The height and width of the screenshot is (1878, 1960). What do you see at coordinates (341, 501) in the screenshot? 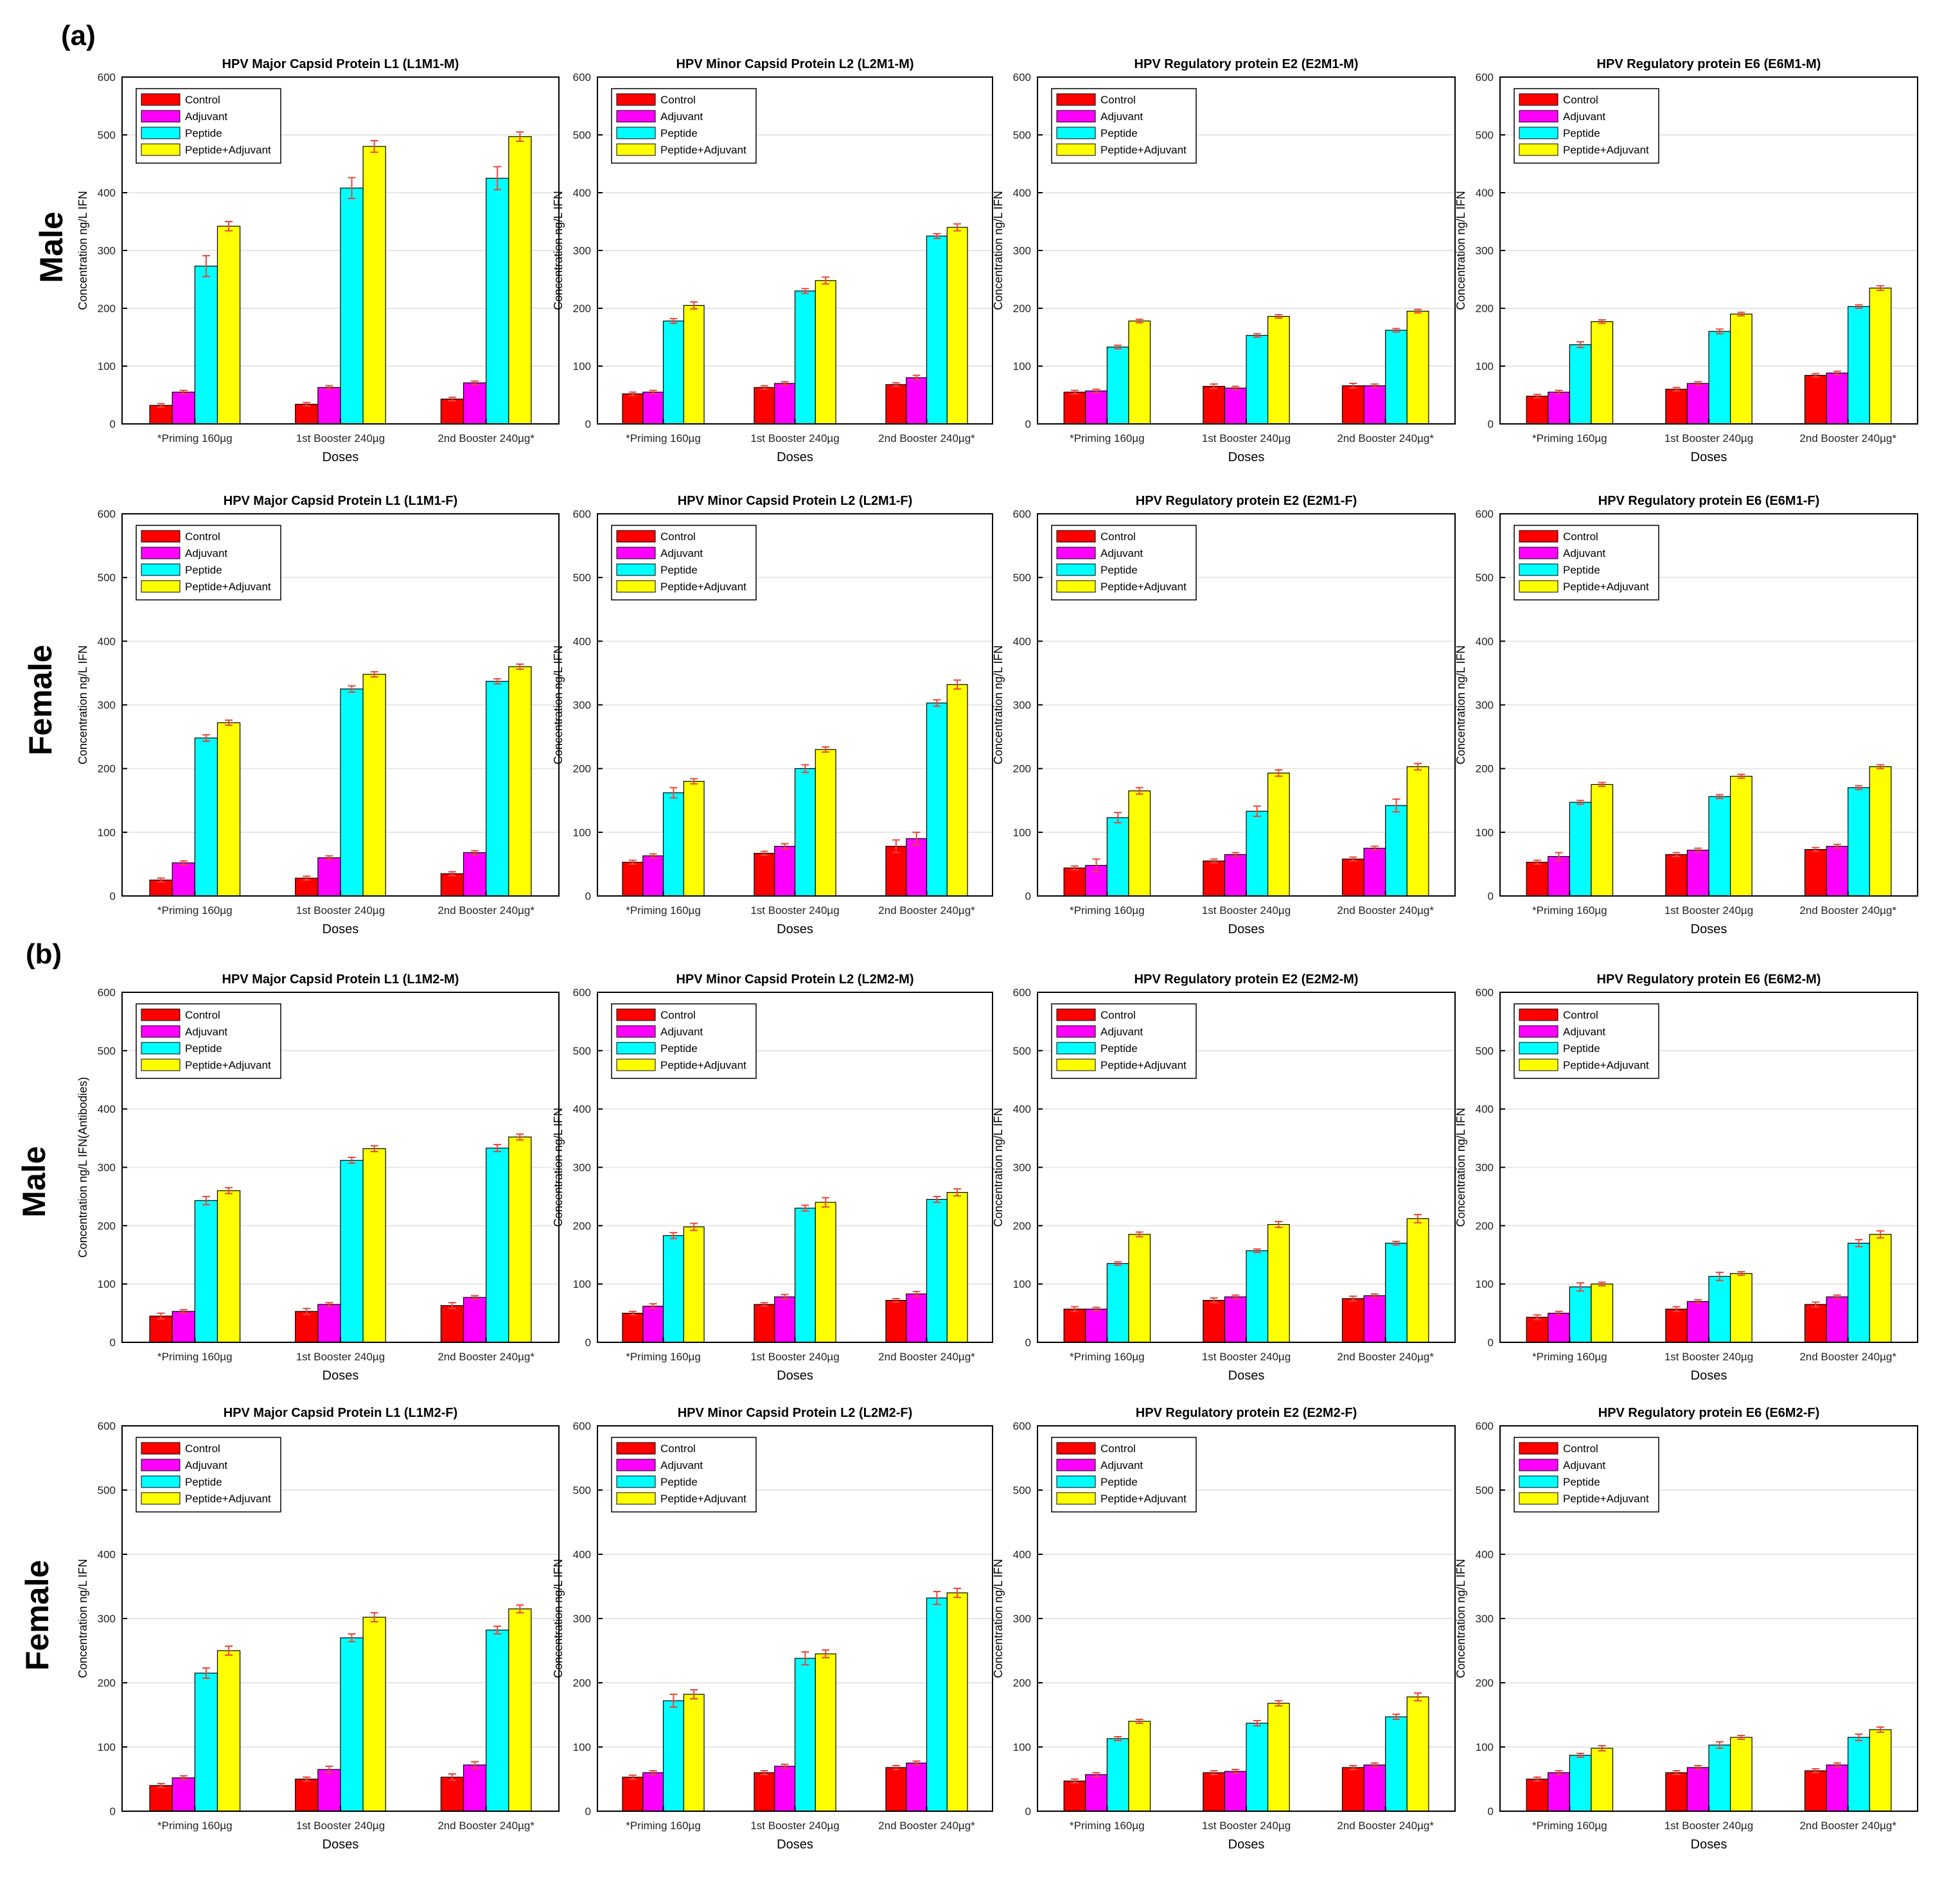
I see `chart-title: HPV Major Capsid Protein L1 (L1M1-F)` at bounding box center [341, 501].